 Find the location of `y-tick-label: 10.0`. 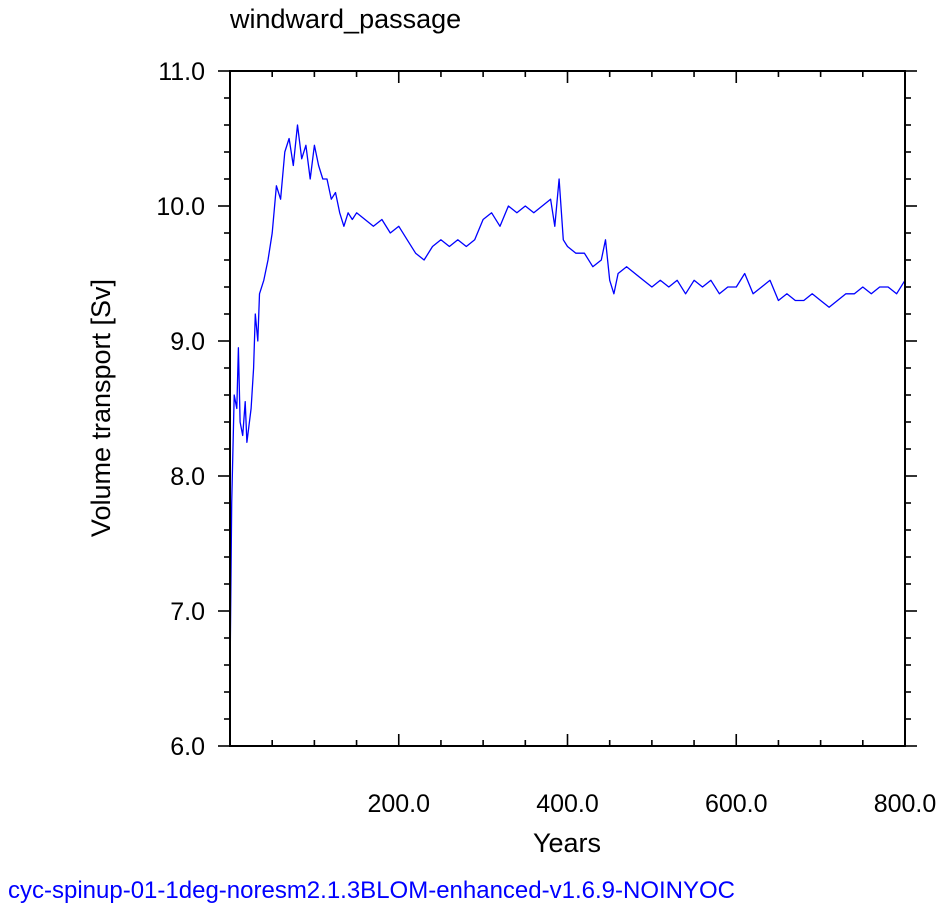

y-tick-label: 10.0 is located at coordinates (180, 207).